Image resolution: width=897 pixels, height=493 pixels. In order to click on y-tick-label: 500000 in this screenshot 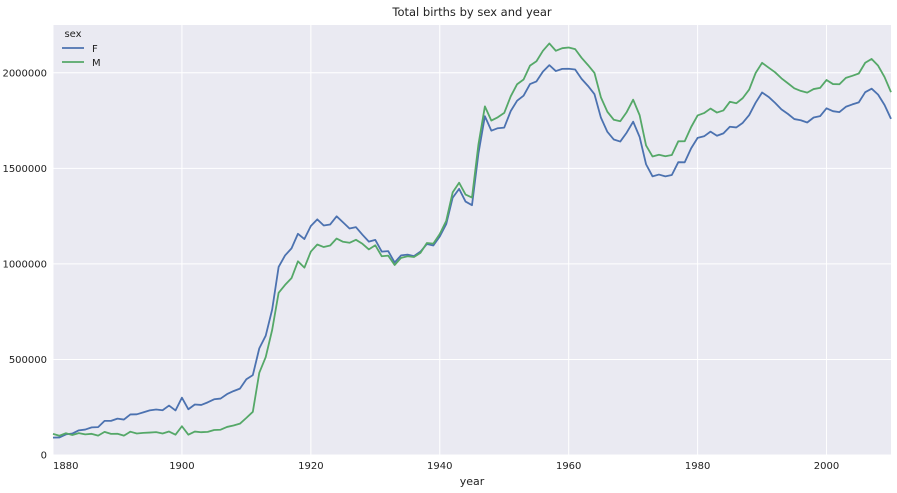, I will do `click(28, 360)`.